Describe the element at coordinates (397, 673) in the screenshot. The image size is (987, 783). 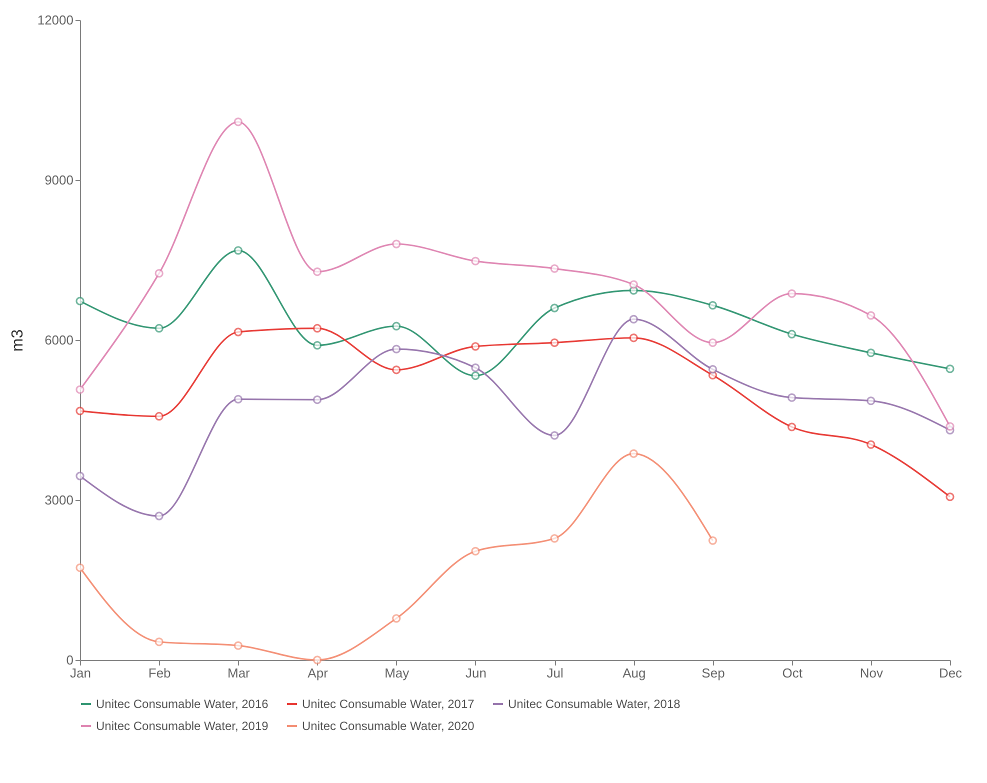
I see `x-tick-label: May` at that location.